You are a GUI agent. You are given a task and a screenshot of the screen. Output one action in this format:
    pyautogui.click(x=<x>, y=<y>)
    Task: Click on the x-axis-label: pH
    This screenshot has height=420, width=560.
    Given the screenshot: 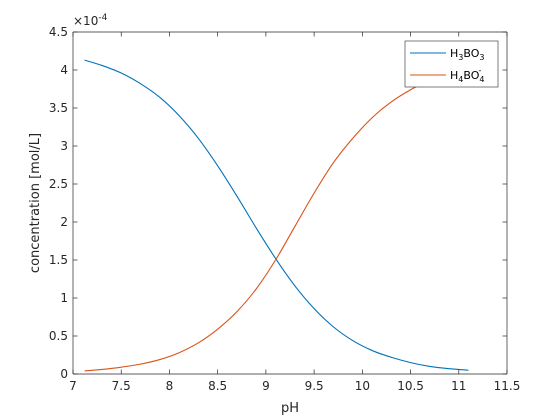 What is the action you would take?
    pyautogui.click(x=290, y=408)
    